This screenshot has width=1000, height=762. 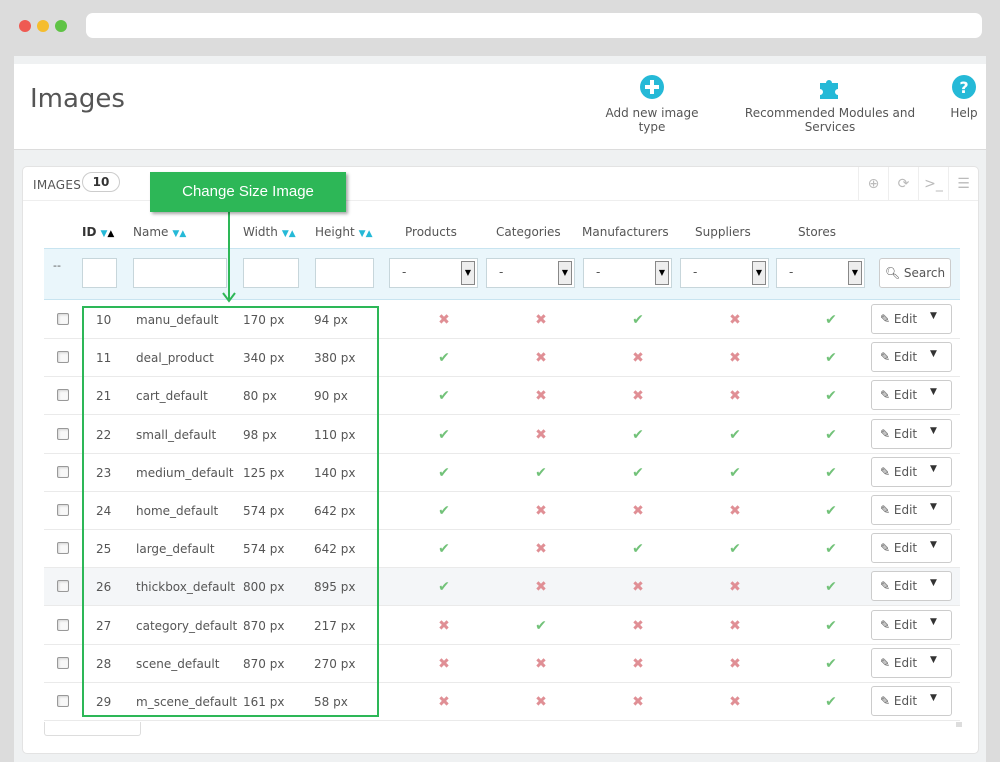 What do you see at coordinates (43, 26) in the screenshot?
I see `minimize-window-dot` at bounding box center [43, 26].